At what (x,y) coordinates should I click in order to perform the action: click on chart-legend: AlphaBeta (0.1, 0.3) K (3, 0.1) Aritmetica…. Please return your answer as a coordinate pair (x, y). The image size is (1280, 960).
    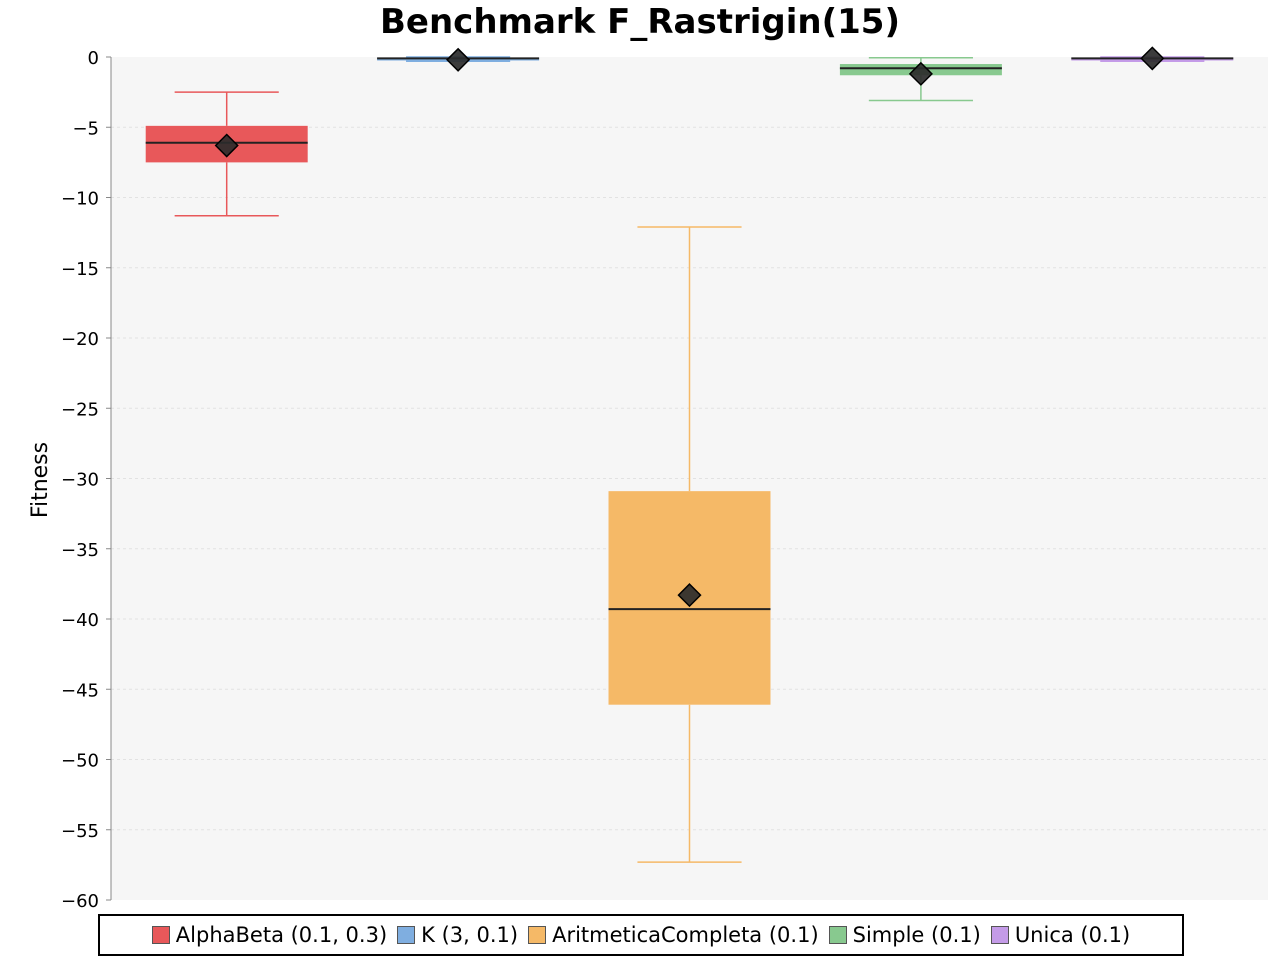
    Looking at the image, I should click on (641, 935).